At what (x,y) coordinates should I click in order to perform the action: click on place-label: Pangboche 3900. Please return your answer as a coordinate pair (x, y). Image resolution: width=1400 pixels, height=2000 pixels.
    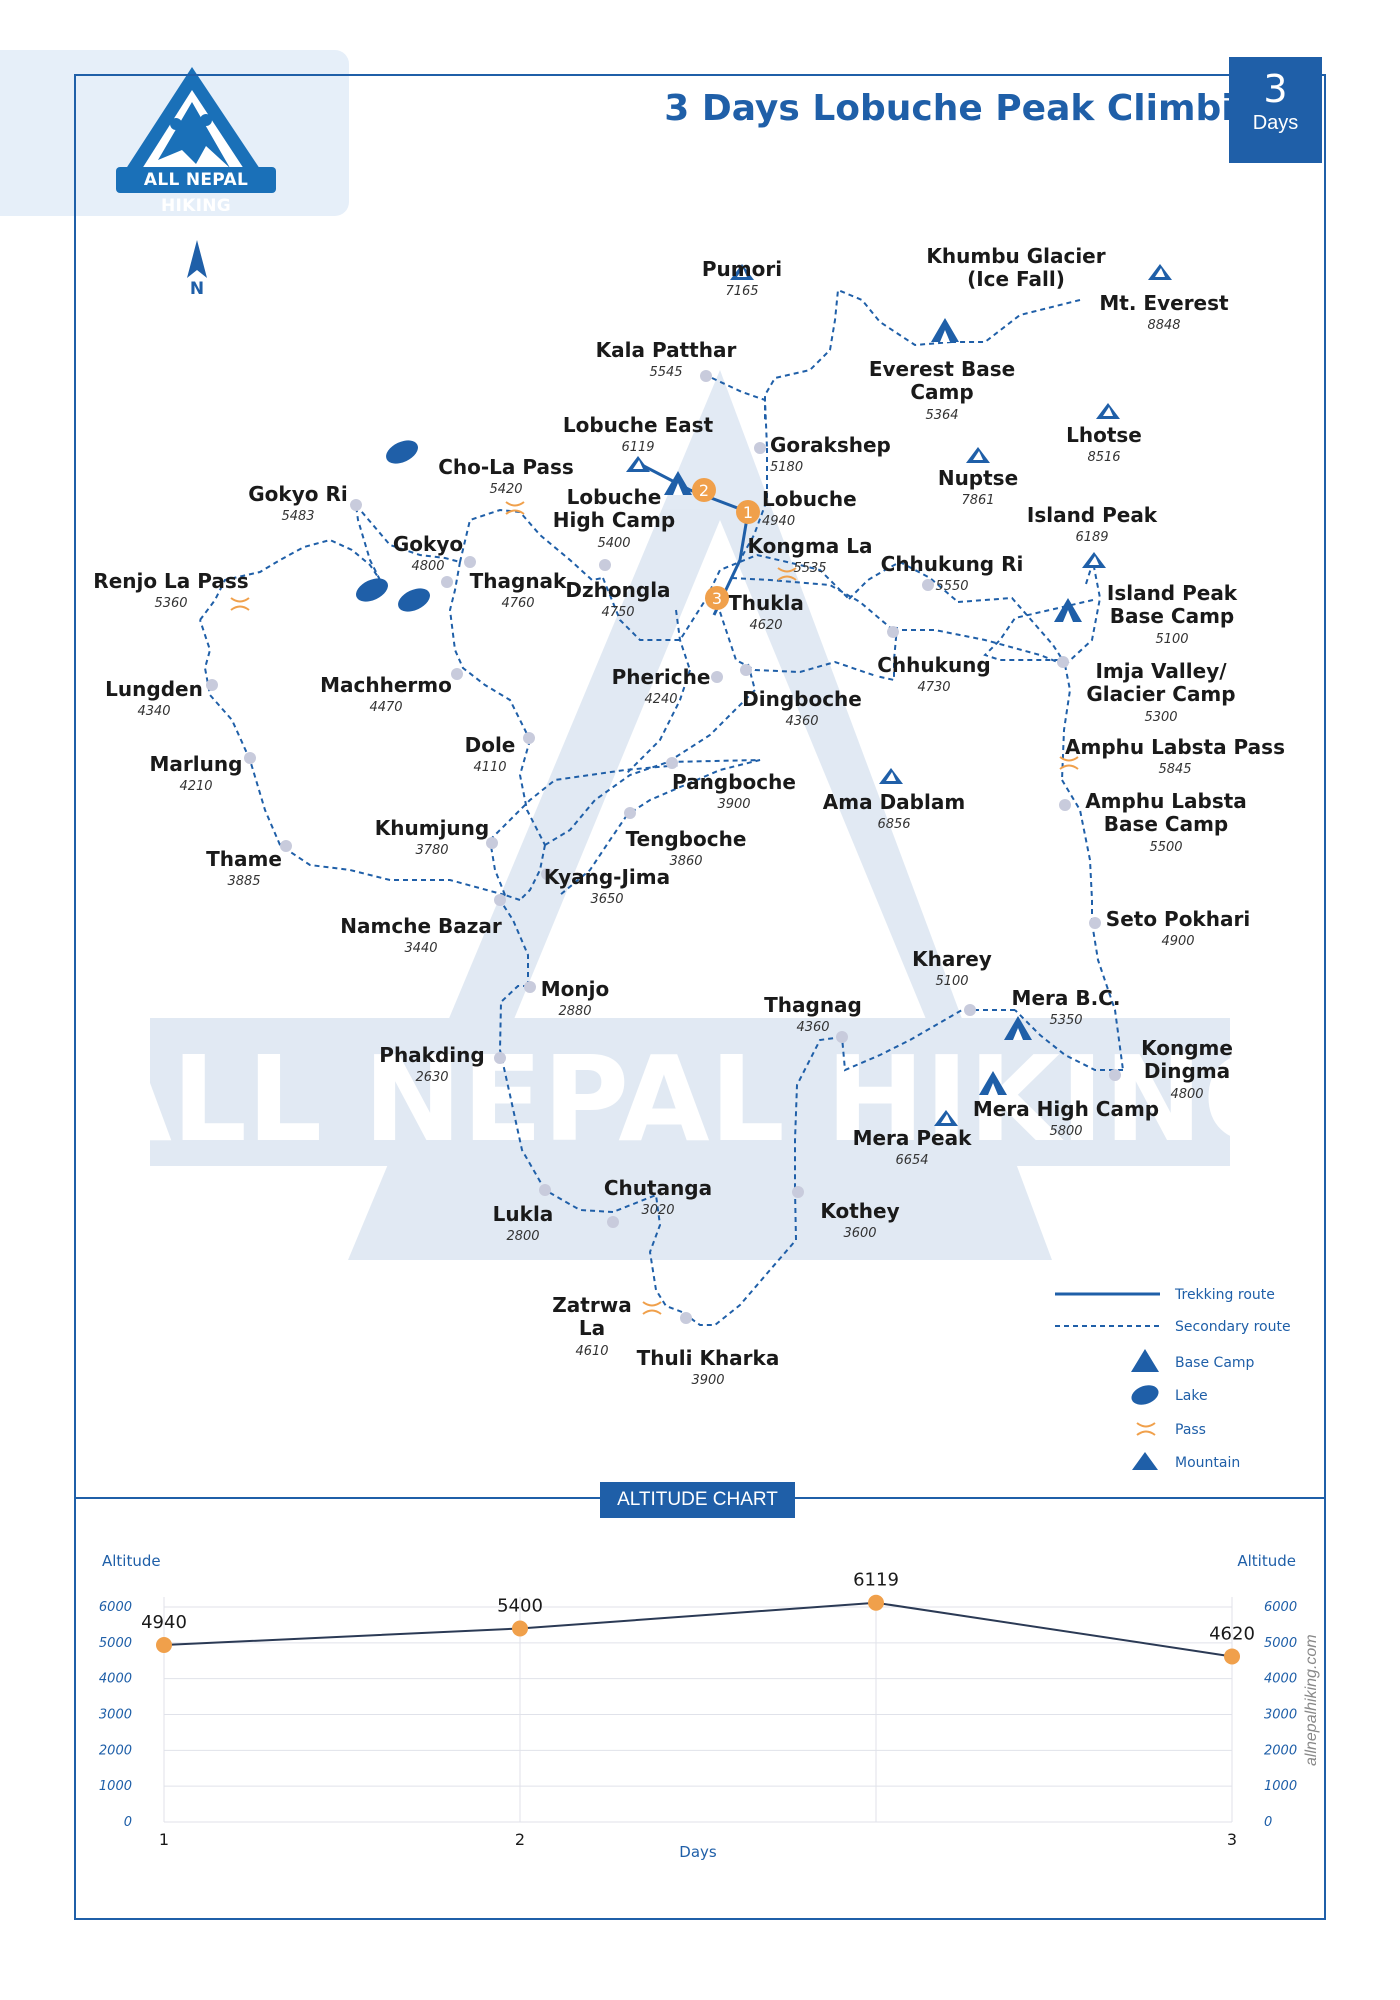
    Looking at the image, I should click on (734, 791).